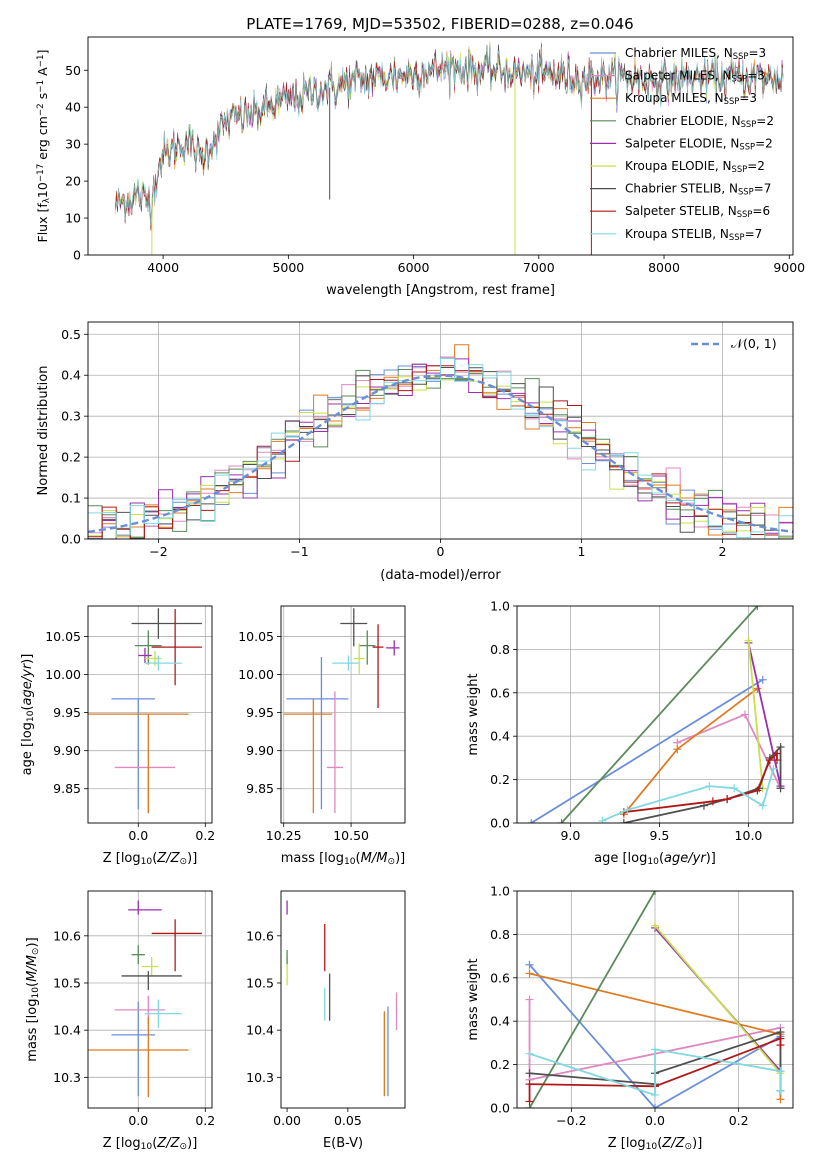  I want to click on legend-label-part: Kroupa MILES, N, so click(674, 98).